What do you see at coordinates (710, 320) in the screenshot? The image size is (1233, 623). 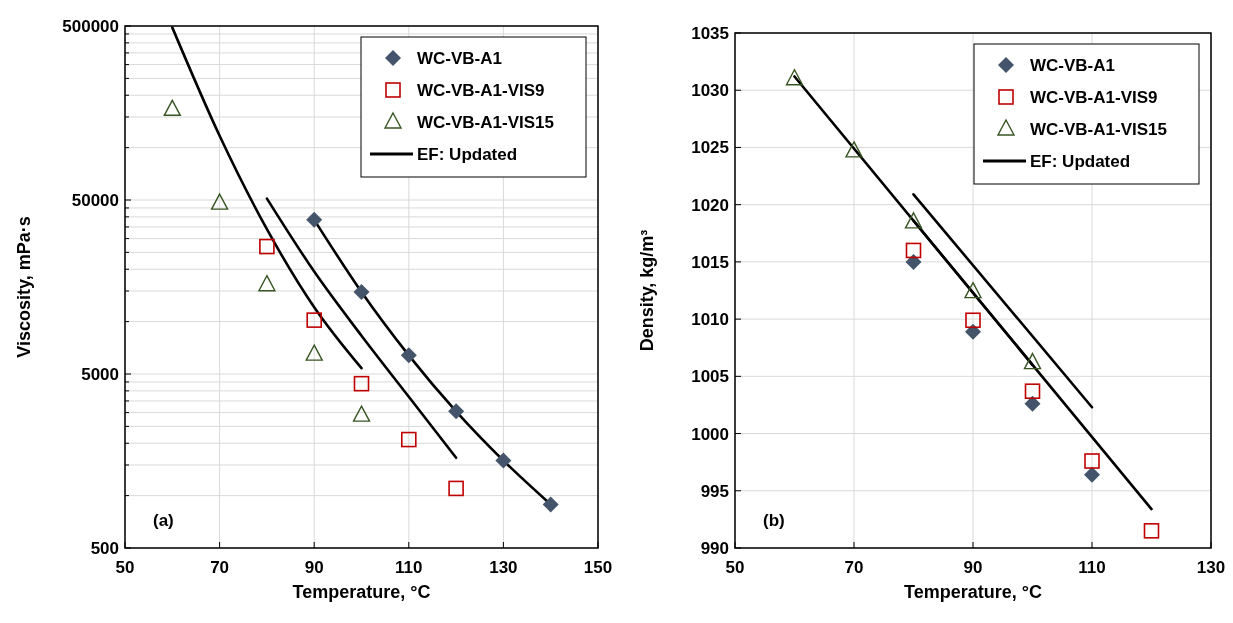 I see `y-tick-label: 1010` at bounding box center [710, 320].